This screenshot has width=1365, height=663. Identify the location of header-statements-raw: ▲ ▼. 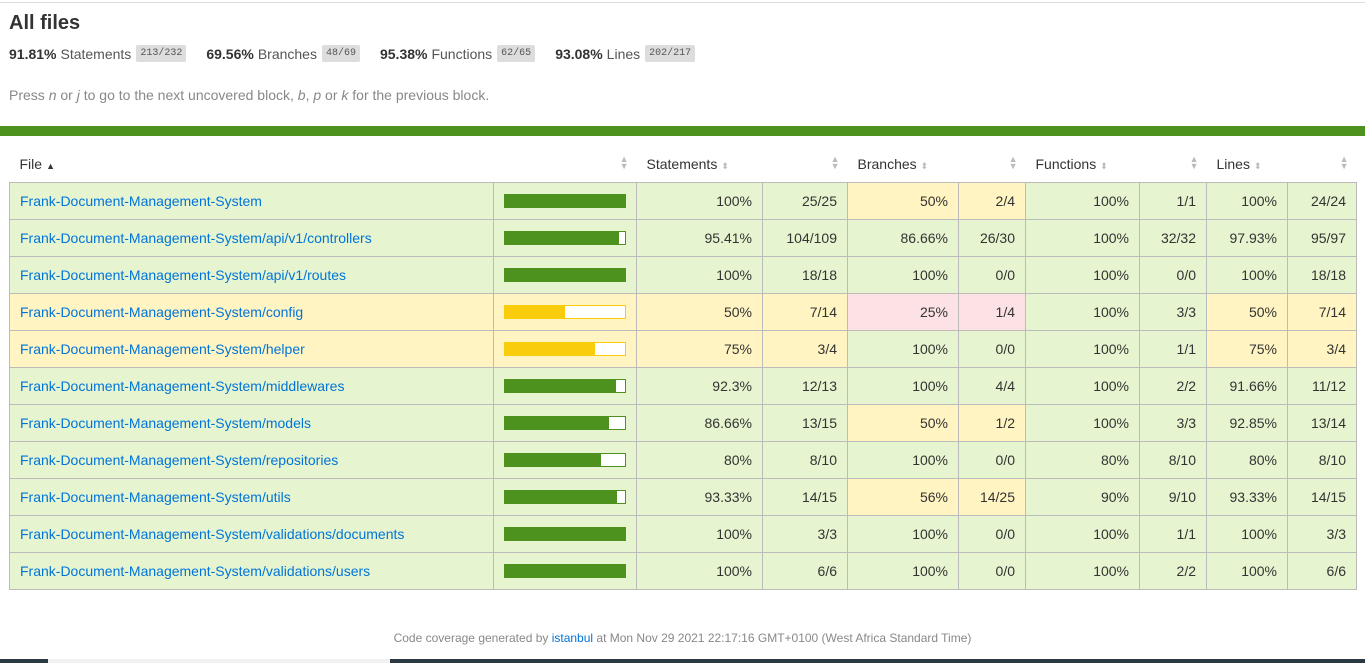
(805, 164).